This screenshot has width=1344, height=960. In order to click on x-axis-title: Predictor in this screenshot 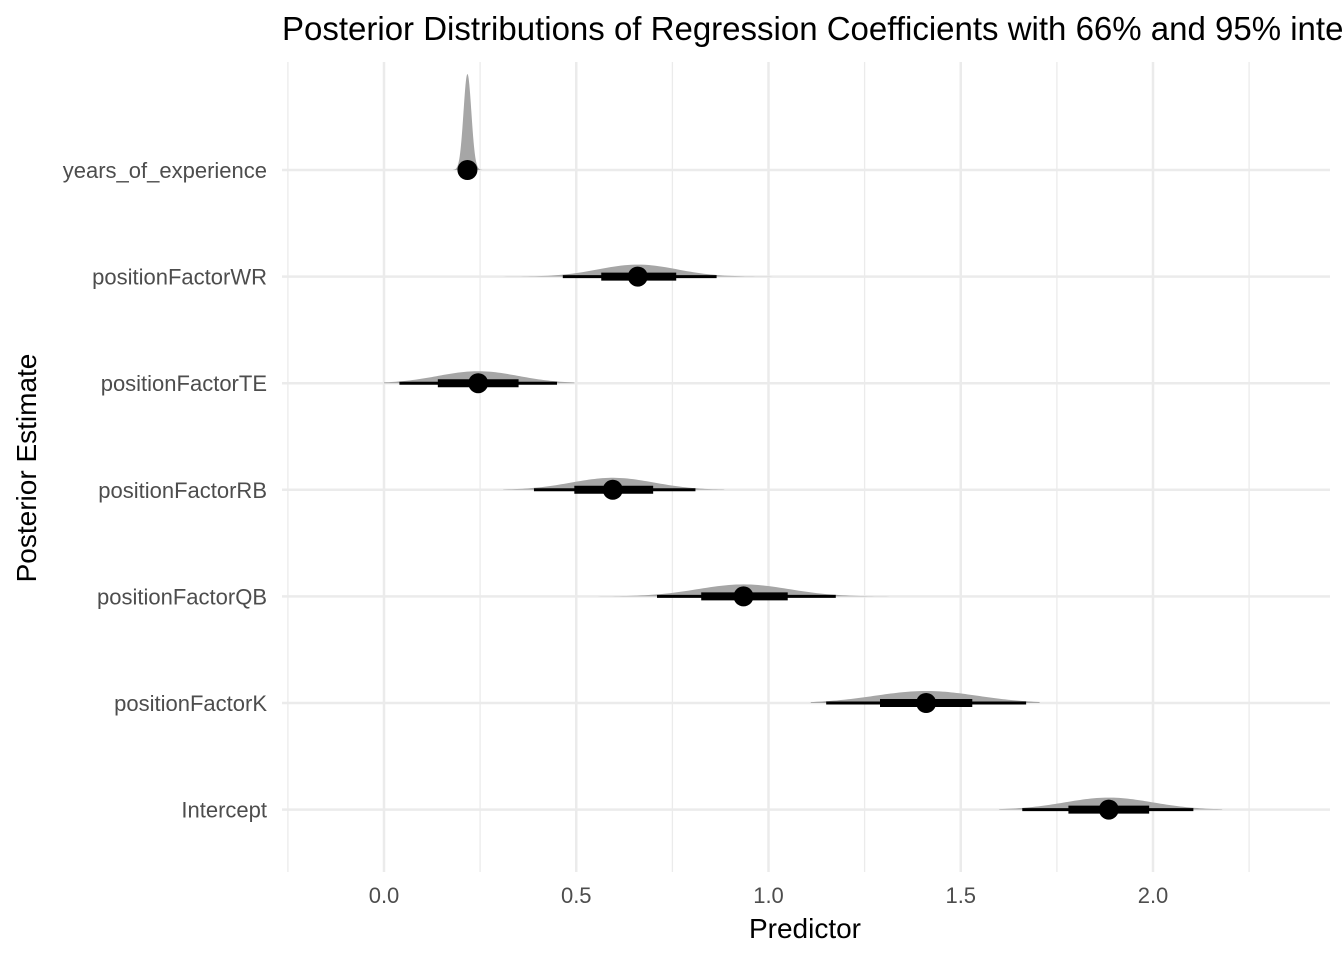, I will do `click(805, 928)`.